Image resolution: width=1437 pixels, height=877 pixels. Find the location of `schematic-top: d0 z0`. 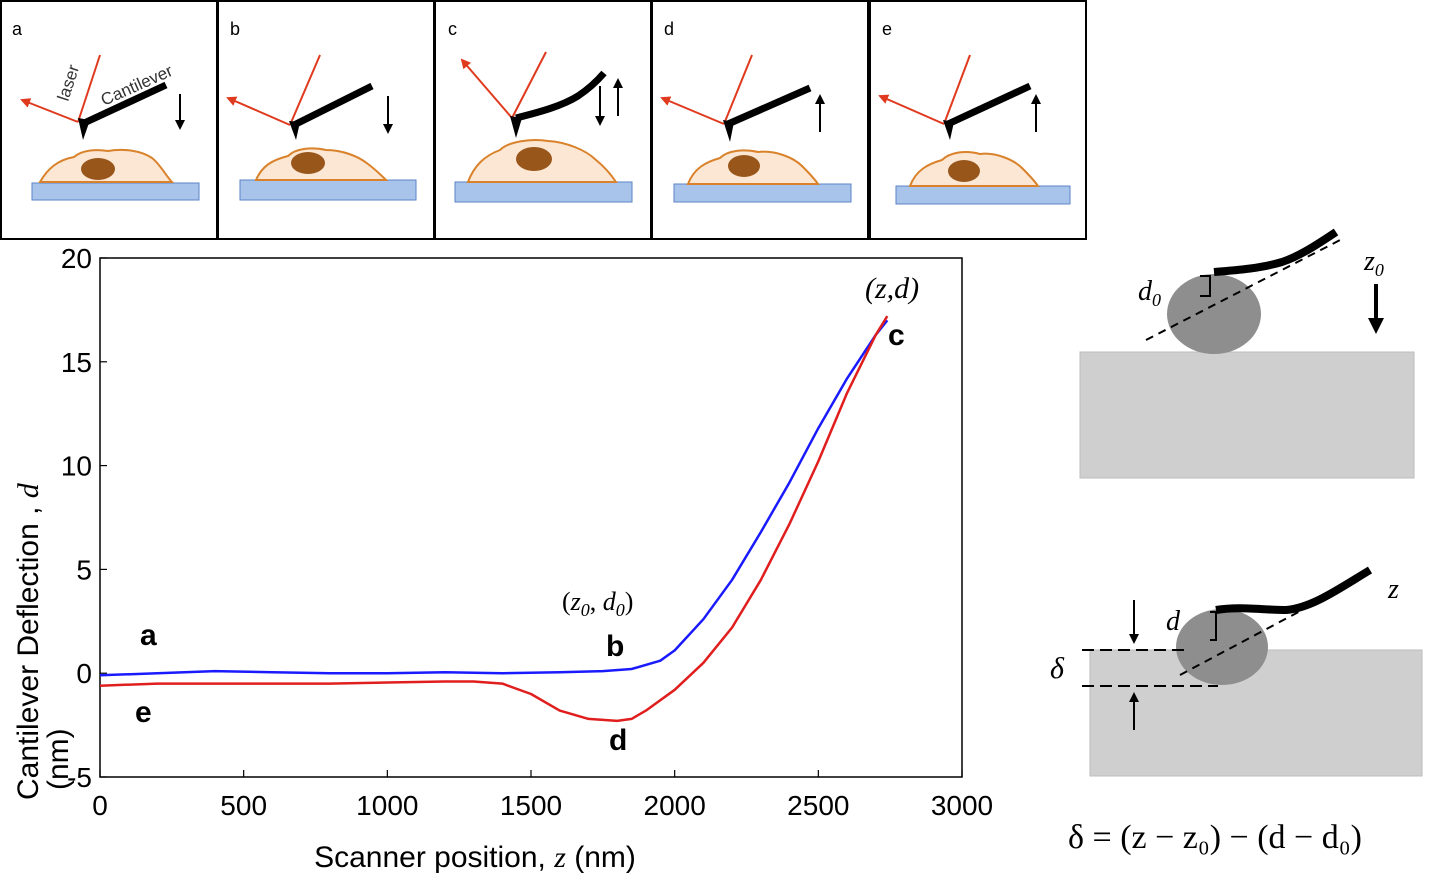

schematic-top: d0 z0 is located at coordinates (1247, 353).